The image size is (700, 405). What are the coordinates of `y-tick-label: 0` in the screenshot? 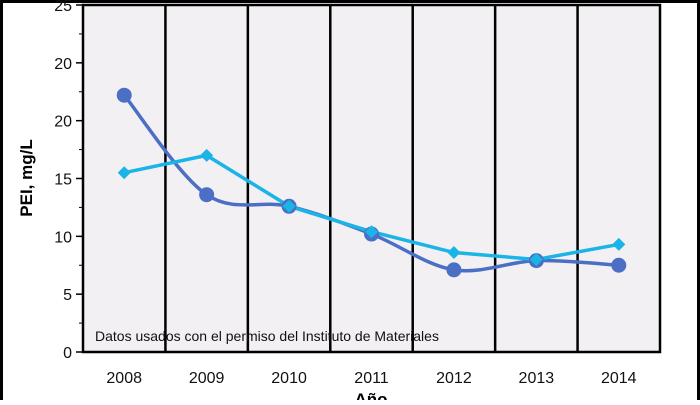 It's located at (67, 353).